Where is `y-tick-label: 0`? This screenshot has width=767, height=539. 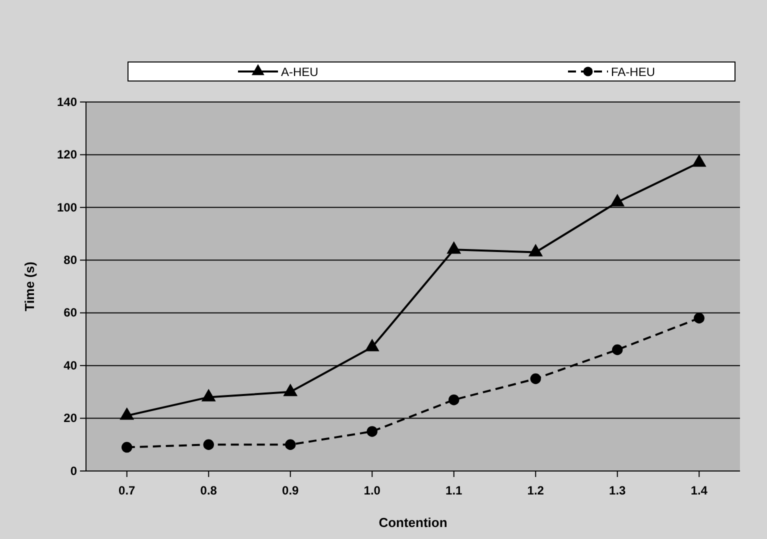 y-tick-label: 0 is located at coordinates (74, 471).